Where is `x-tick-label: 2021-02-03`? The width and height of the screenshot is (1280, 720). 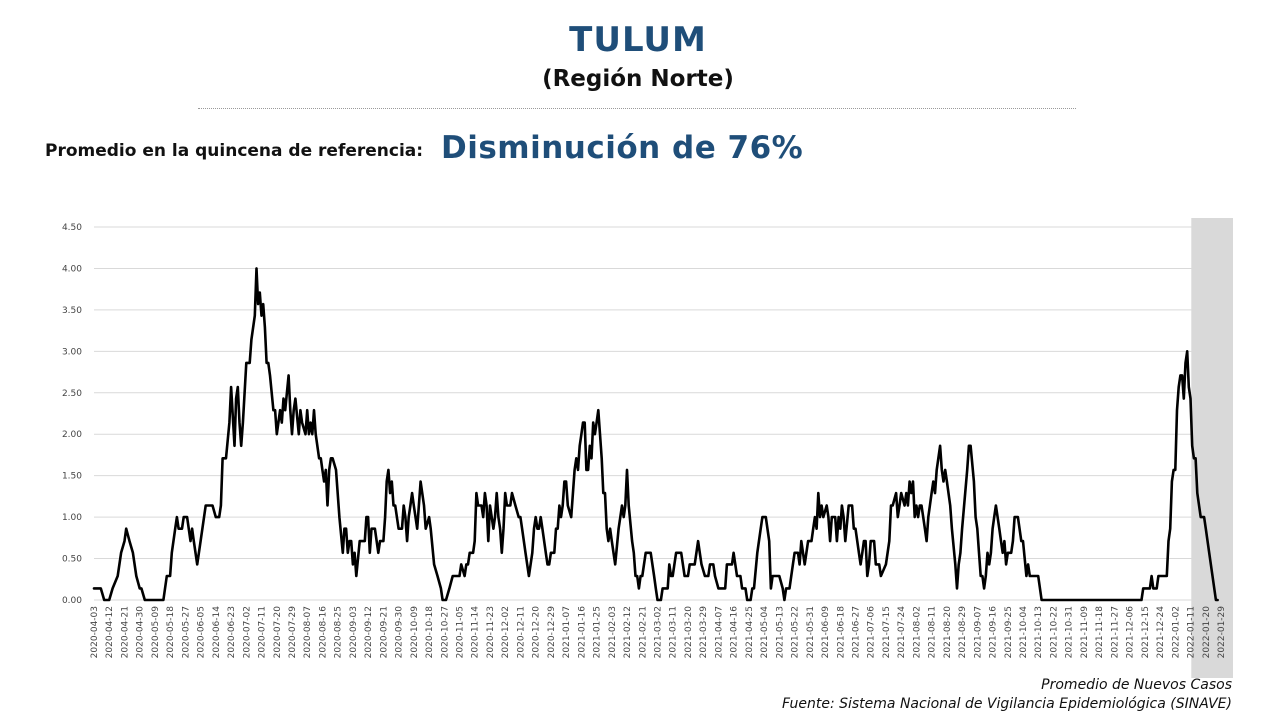 x-tick-label: 2021-02-03 is located at coordinates (613, 632).